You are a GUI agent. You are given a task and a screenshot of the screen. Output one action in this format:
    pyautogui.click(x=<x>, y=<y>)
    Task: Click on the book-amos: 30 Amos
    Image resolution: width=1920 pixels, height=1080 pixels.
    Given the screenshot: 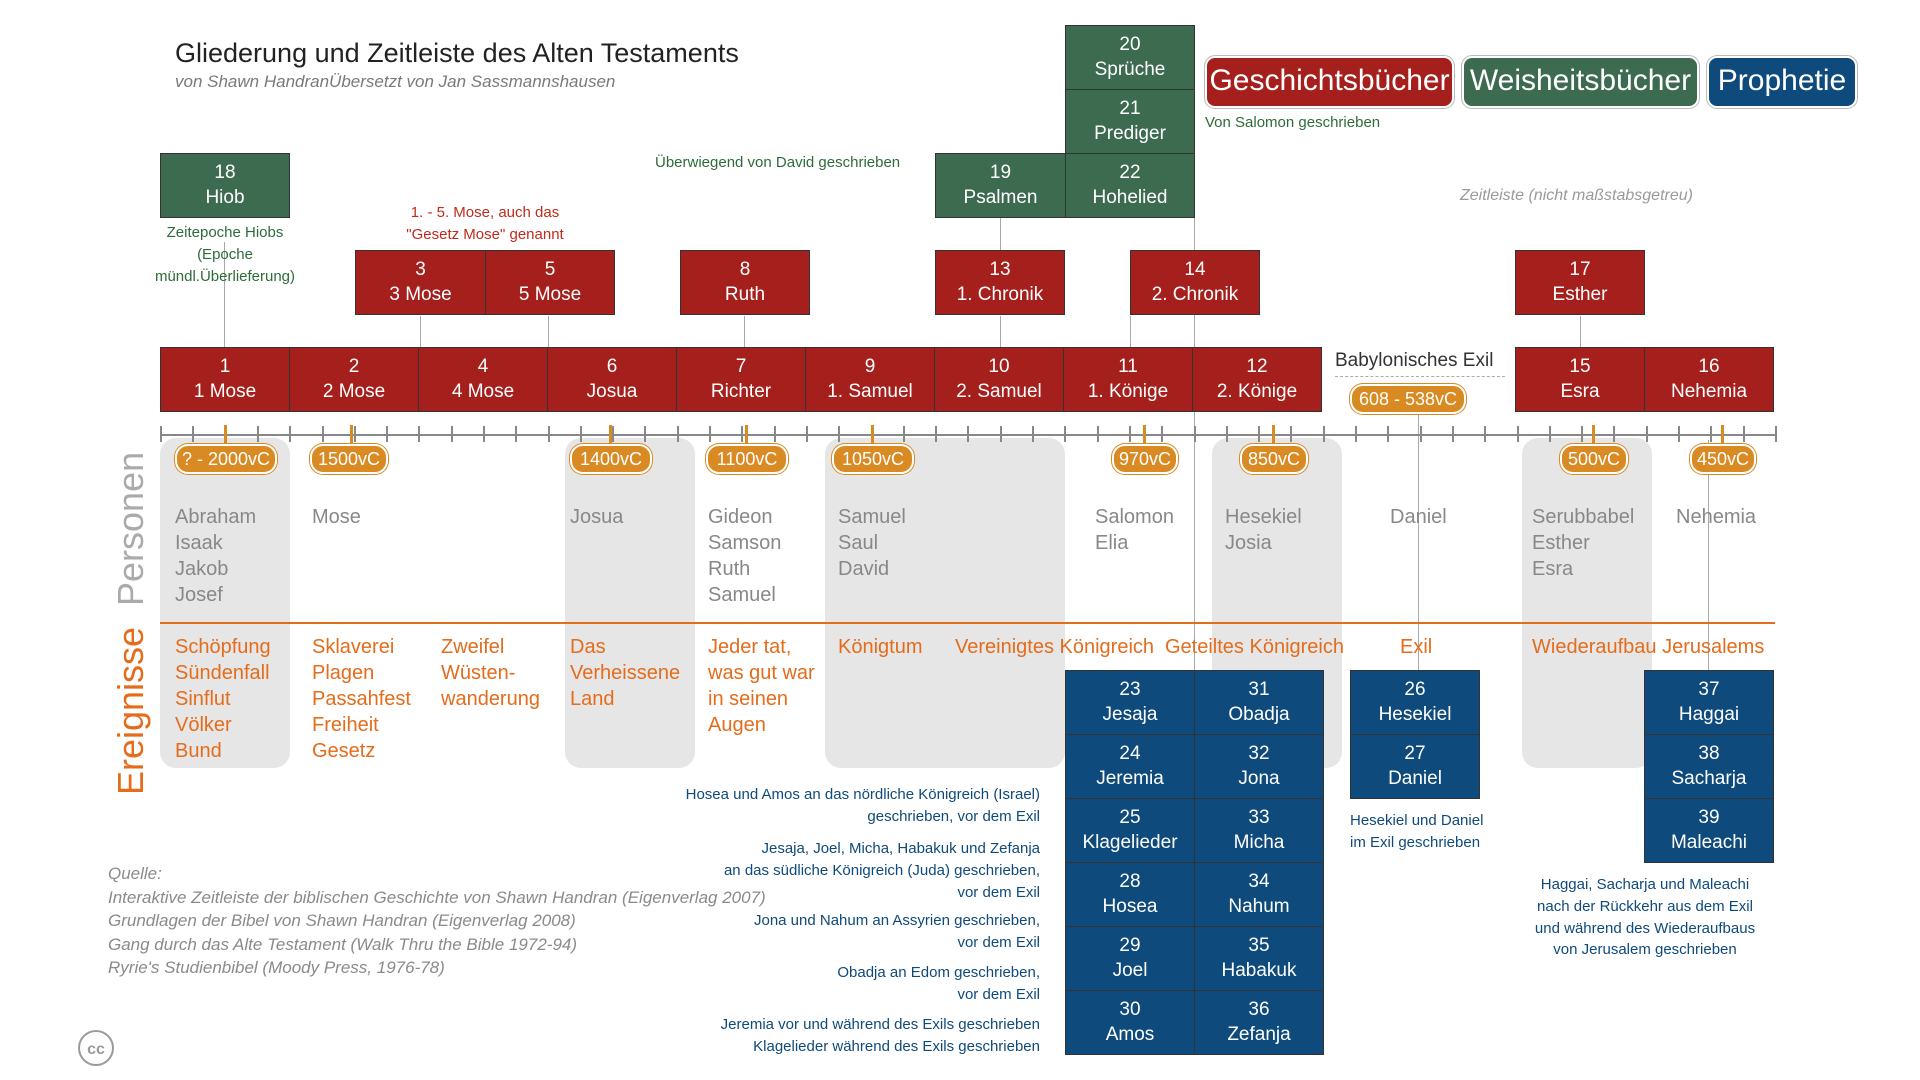 What is the action you would take?
    pyautogui.click(x=1130, y=1022)
    